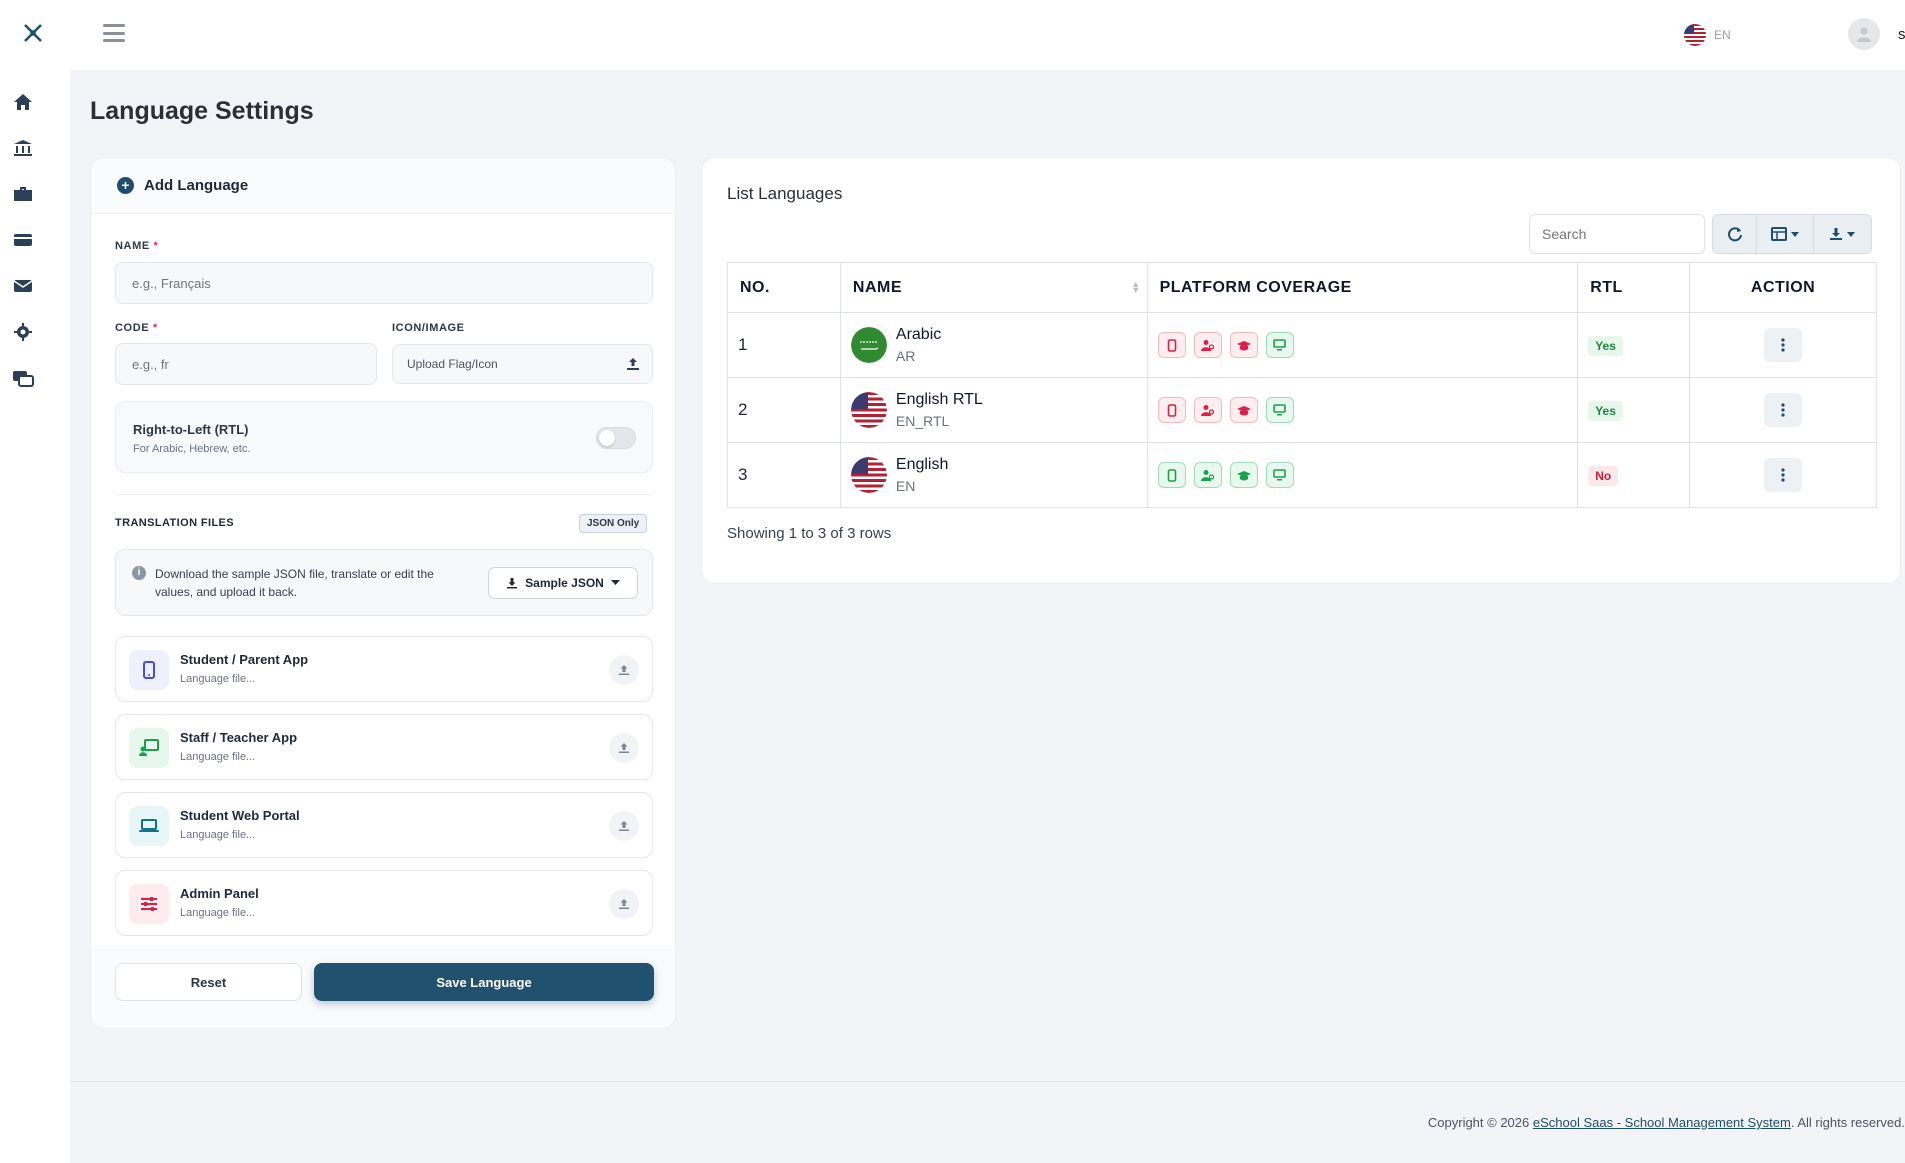 Image resolution: width=1905 pixels, height=1163 pixels. I want to click on columns-button, so click(1785, 234).